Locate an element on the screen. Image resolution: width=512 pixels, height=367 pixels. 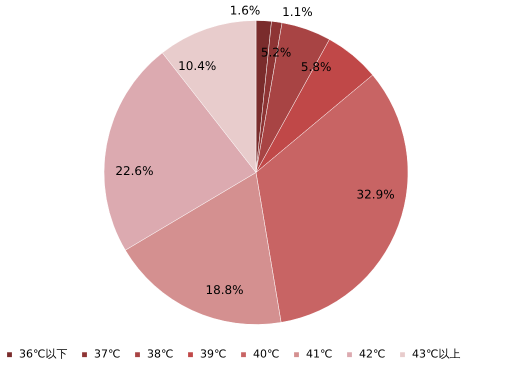
data-label: 32.9% is located at coordinates (375, 195).